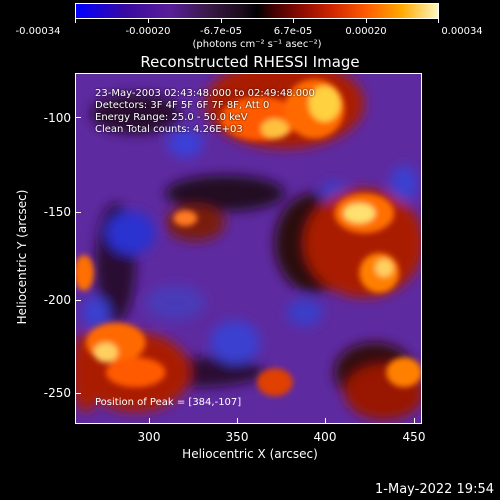 This screenshot has width=500, height=500. I want to click on annotation-detectors: Detectors: 3F 4F 5F 6F 7F 8F, Att 0, so click(182, 105).